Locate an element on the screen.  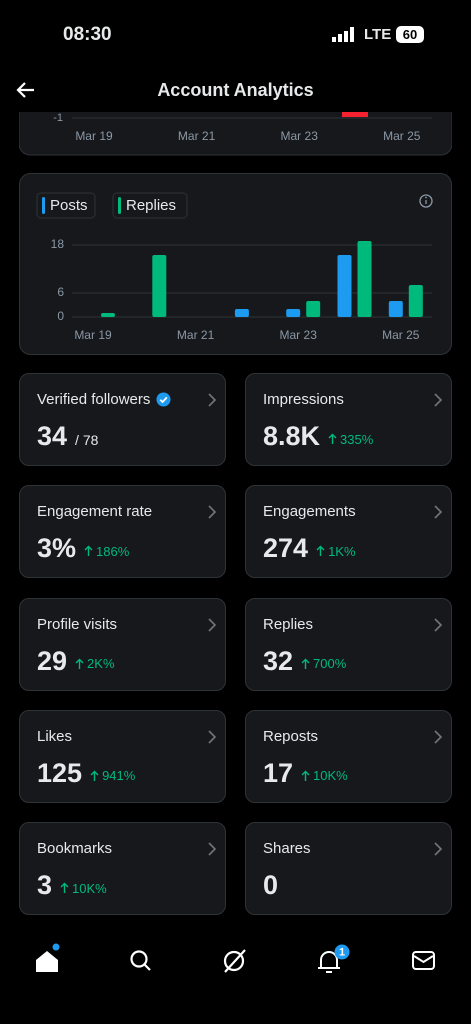
metric-value-row: 29 2K% is located at coordinates (76, 661).